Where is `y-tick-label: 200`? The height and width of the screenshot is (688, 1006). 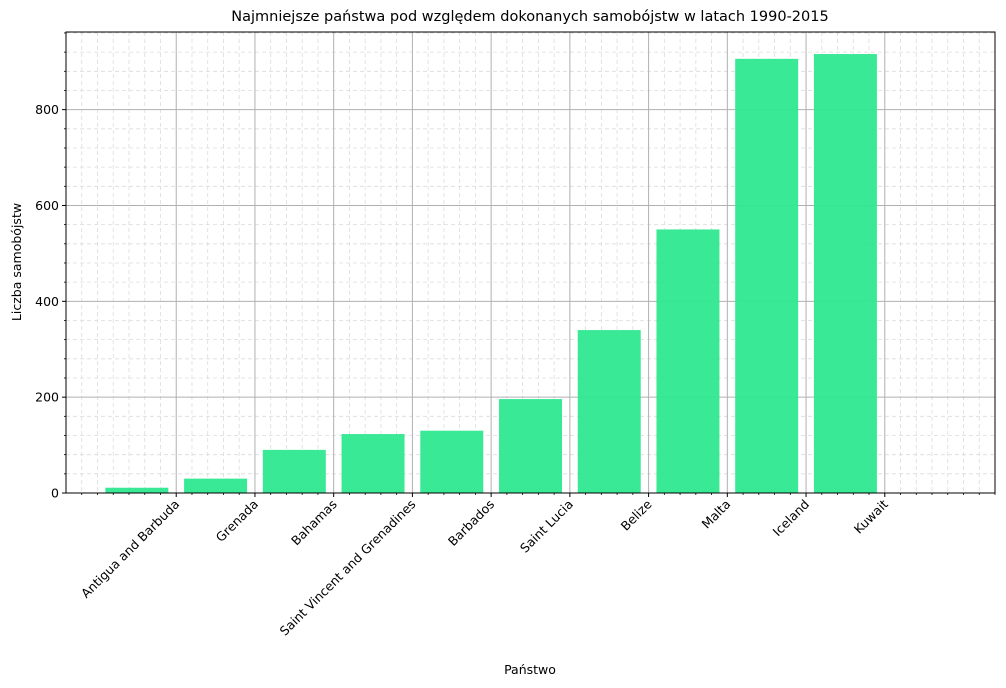 y-tick-label: 200 is located at coordinates (47, 397).